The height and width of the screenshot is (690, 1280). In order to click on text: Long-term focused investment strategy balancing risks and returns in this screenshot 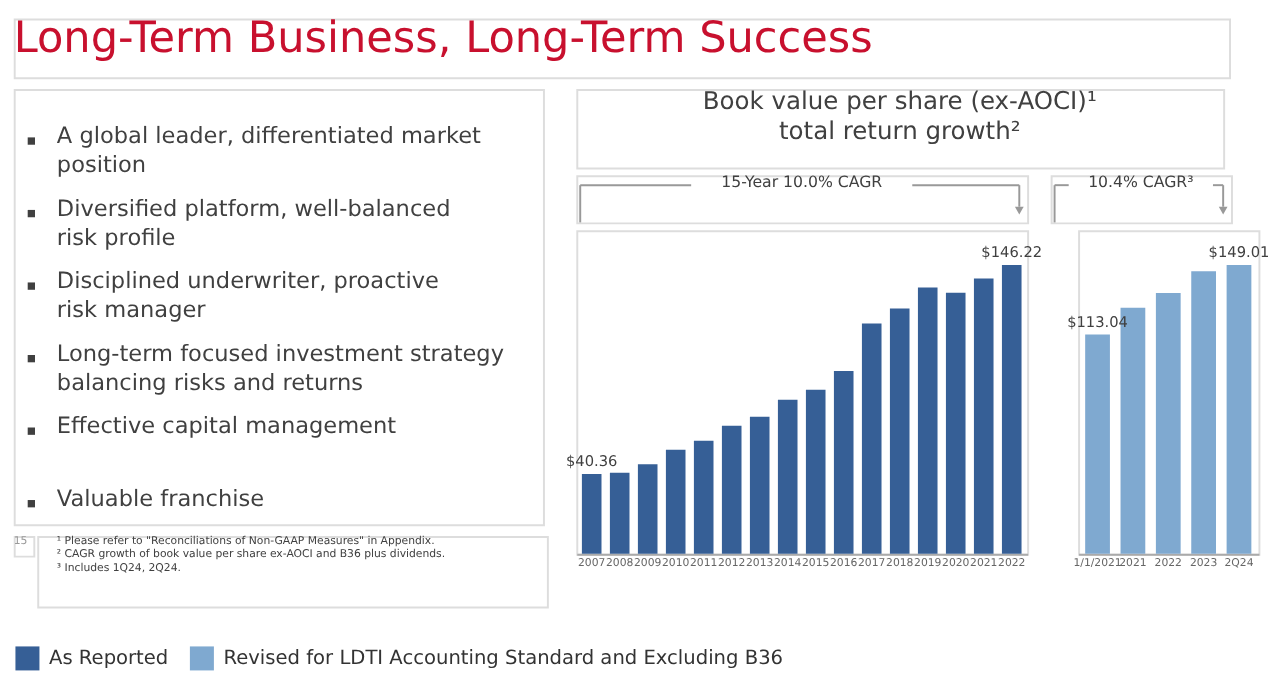, I will do `click(280, 368)`.